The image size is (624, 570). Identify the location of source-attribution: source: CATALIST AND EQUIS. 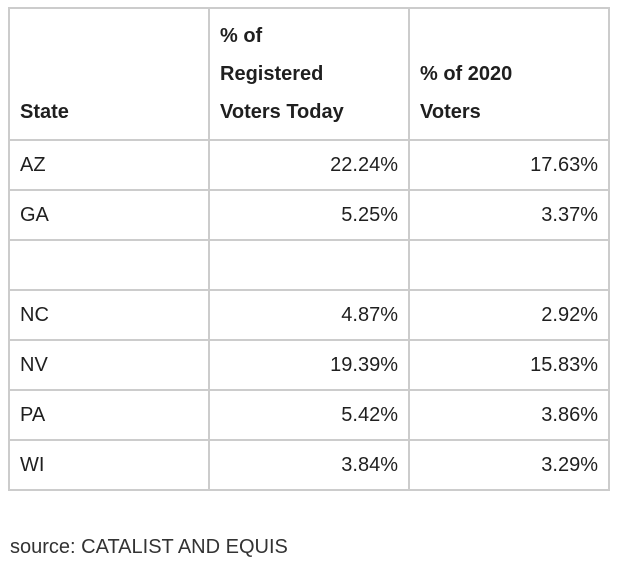
(149, 547).